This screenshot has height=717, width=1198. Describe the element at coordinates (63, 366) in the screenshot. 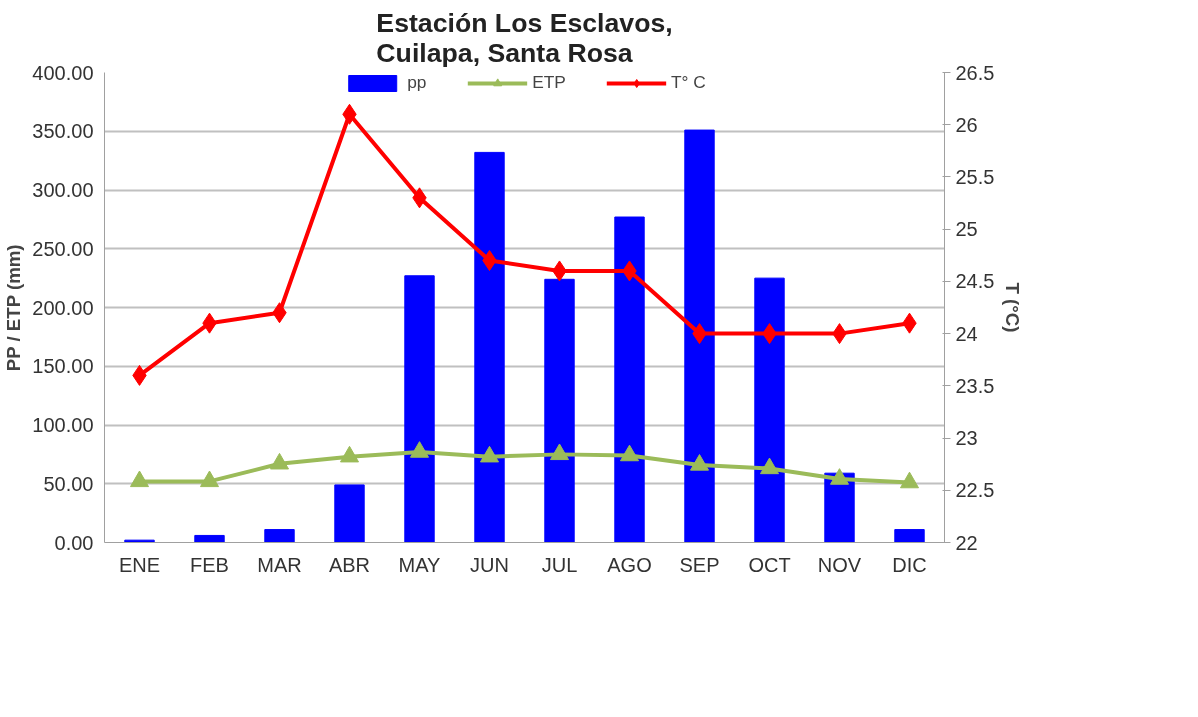

I see `y-tick-label: 150.00` at that location.